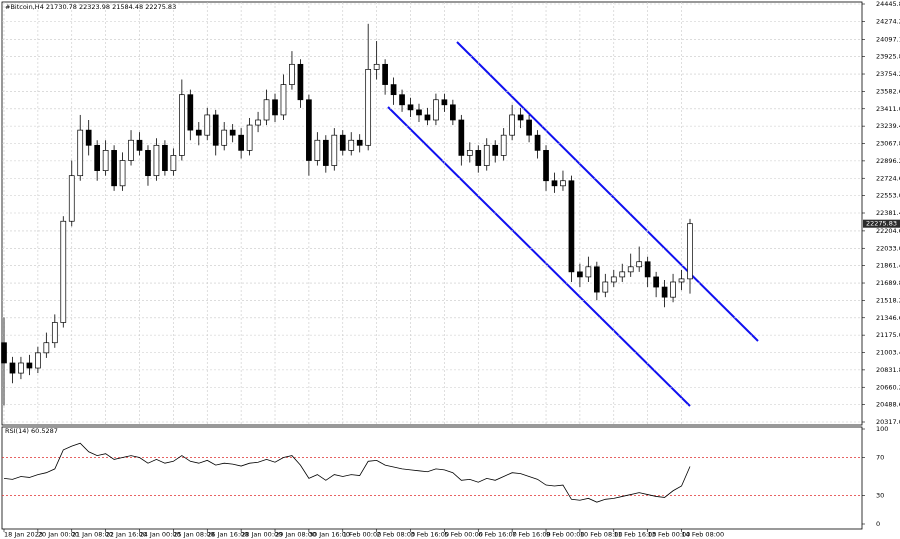 The width and height of the screenshot is (900, 539). Describe the element at coordinates (601, 535) in the screenshot. I see `x-tick-label: 10 Feb 08:00` at that location.